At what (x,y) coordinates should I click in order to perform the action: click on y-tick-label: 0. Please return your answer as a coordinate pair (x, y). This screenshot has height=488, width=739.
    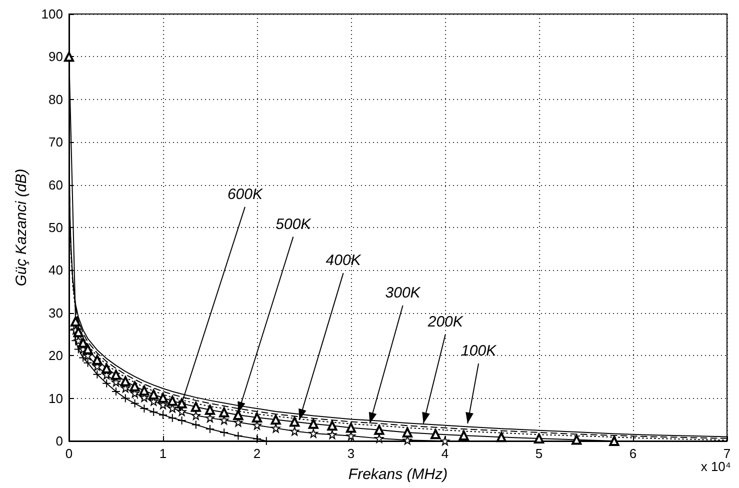
    Looking at the image, I should click on (59, 441).